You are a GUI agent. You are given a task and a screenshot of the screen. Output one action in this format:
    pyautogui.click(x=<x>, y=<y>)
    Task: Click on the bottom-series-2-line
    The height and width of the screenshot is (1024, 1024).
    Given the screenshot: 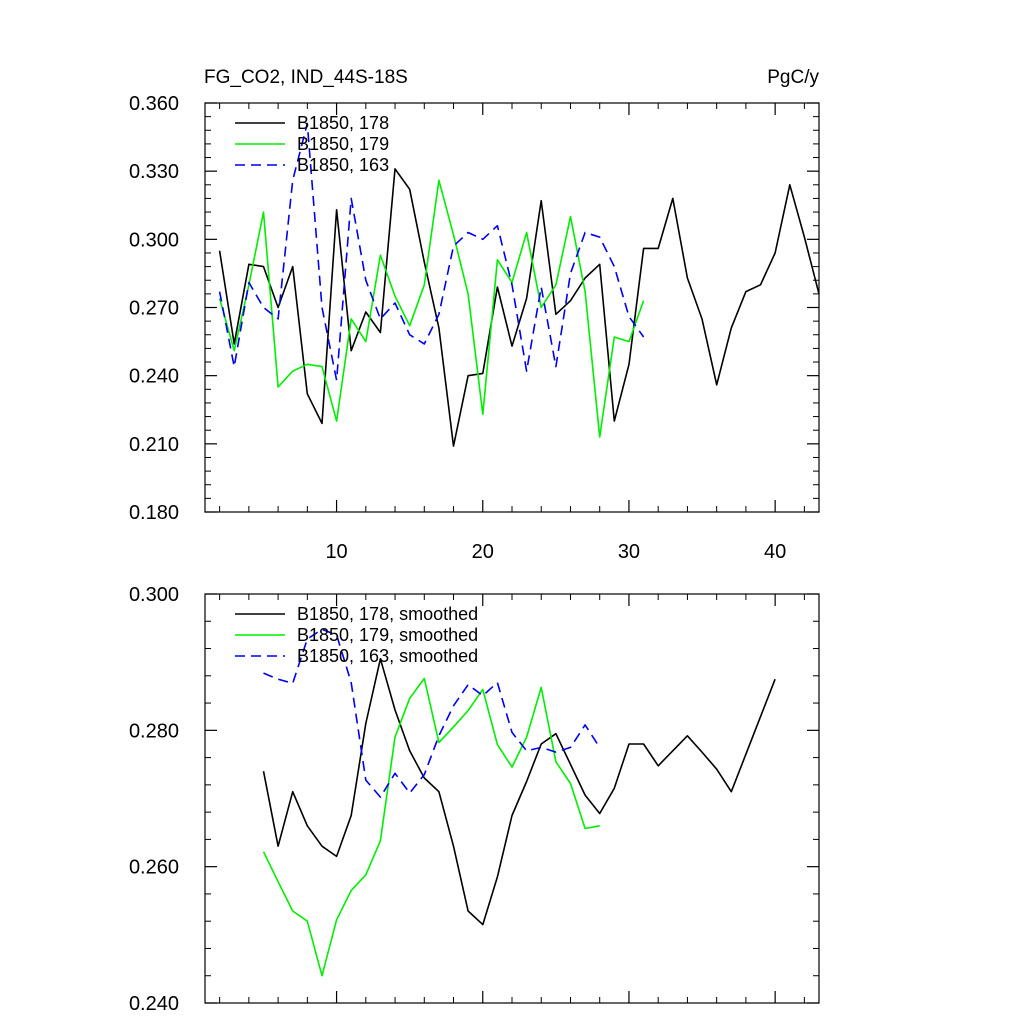 What is the action you would take?
    pyautogui.click(x=431, y=827)
    